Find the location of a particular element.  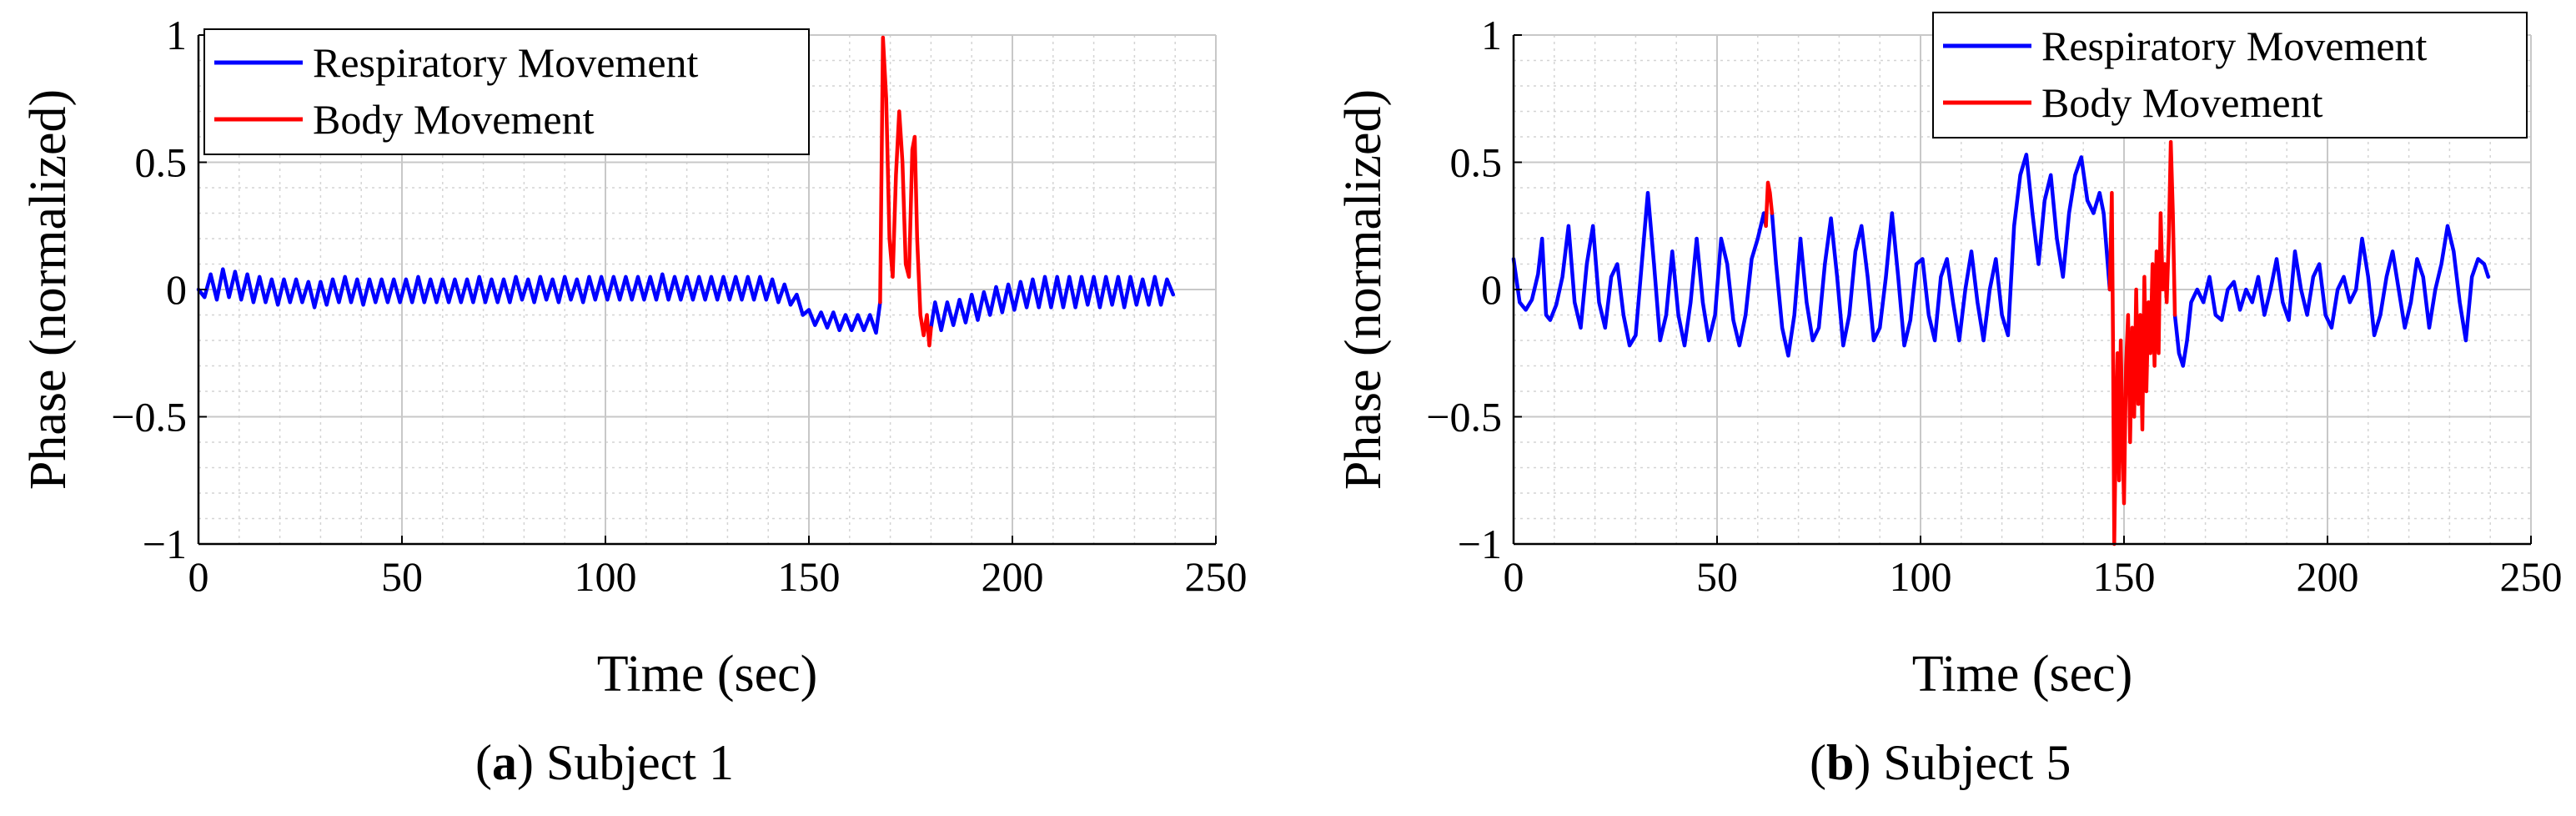

caption-letter-a: a is located at coordinates (504, 762).